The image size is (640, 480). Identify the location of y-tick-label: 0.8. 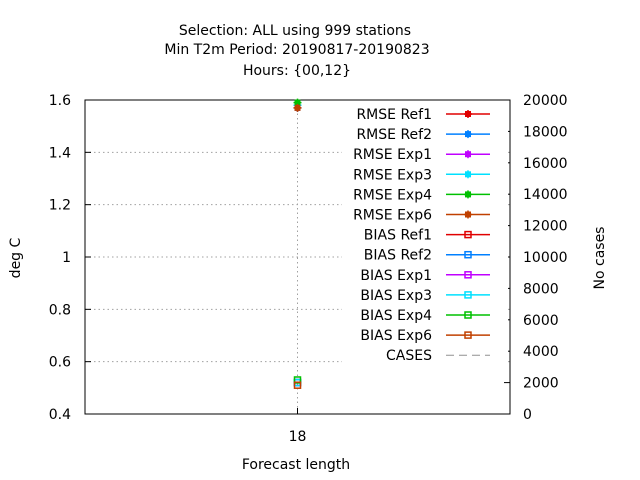
(60, 310).